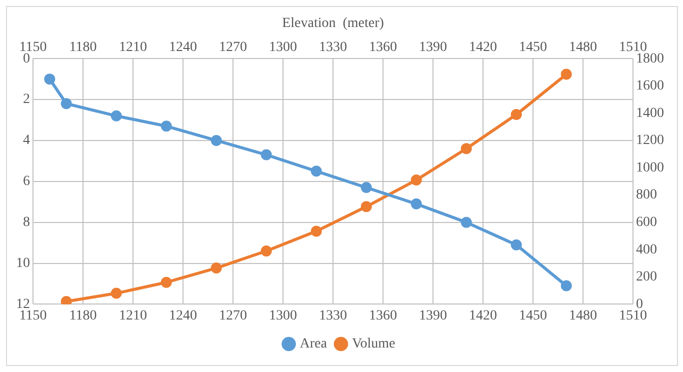 The height and width of the screenshot is (372, 683). Describe the element at coordinates (26, 58) in the screenshot. I see `y-tick-label: 0` at that location.